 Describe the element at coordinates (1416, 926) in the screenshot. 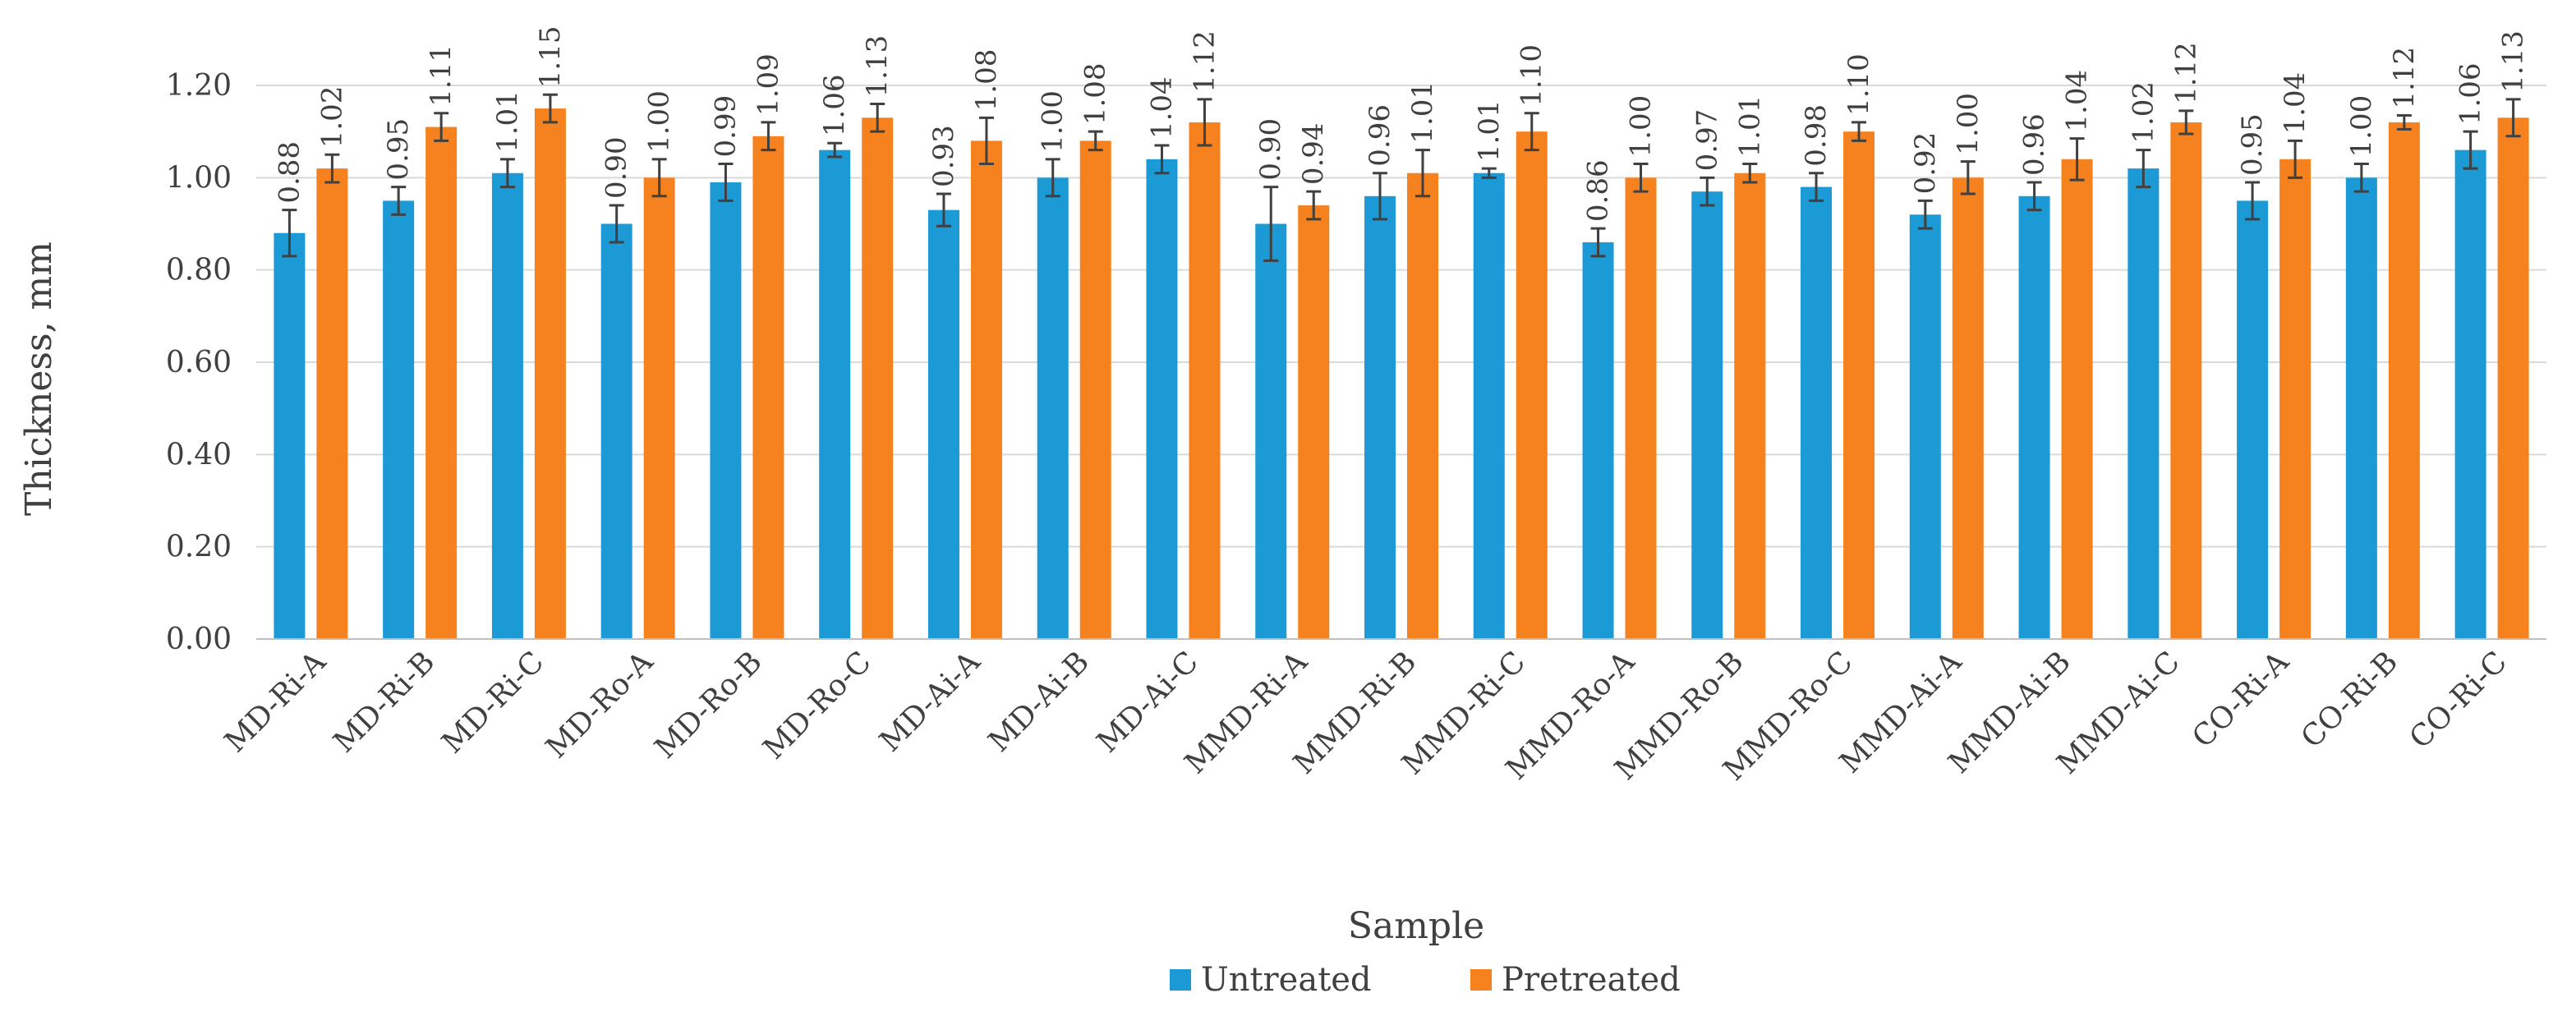

I see `x-axis-title: Sample` at that location.